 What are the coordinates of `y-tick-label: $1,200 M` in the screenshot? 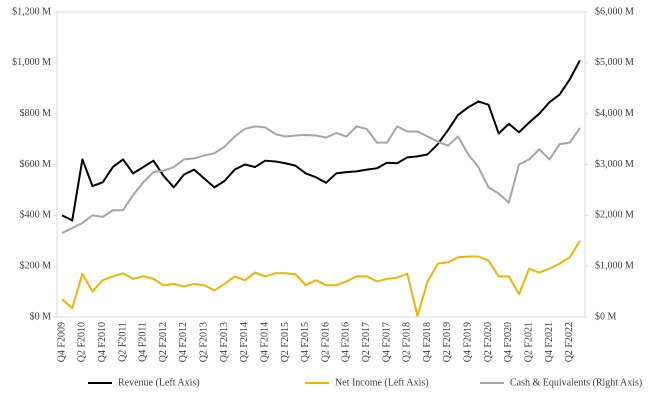 It's located at (31, 11).